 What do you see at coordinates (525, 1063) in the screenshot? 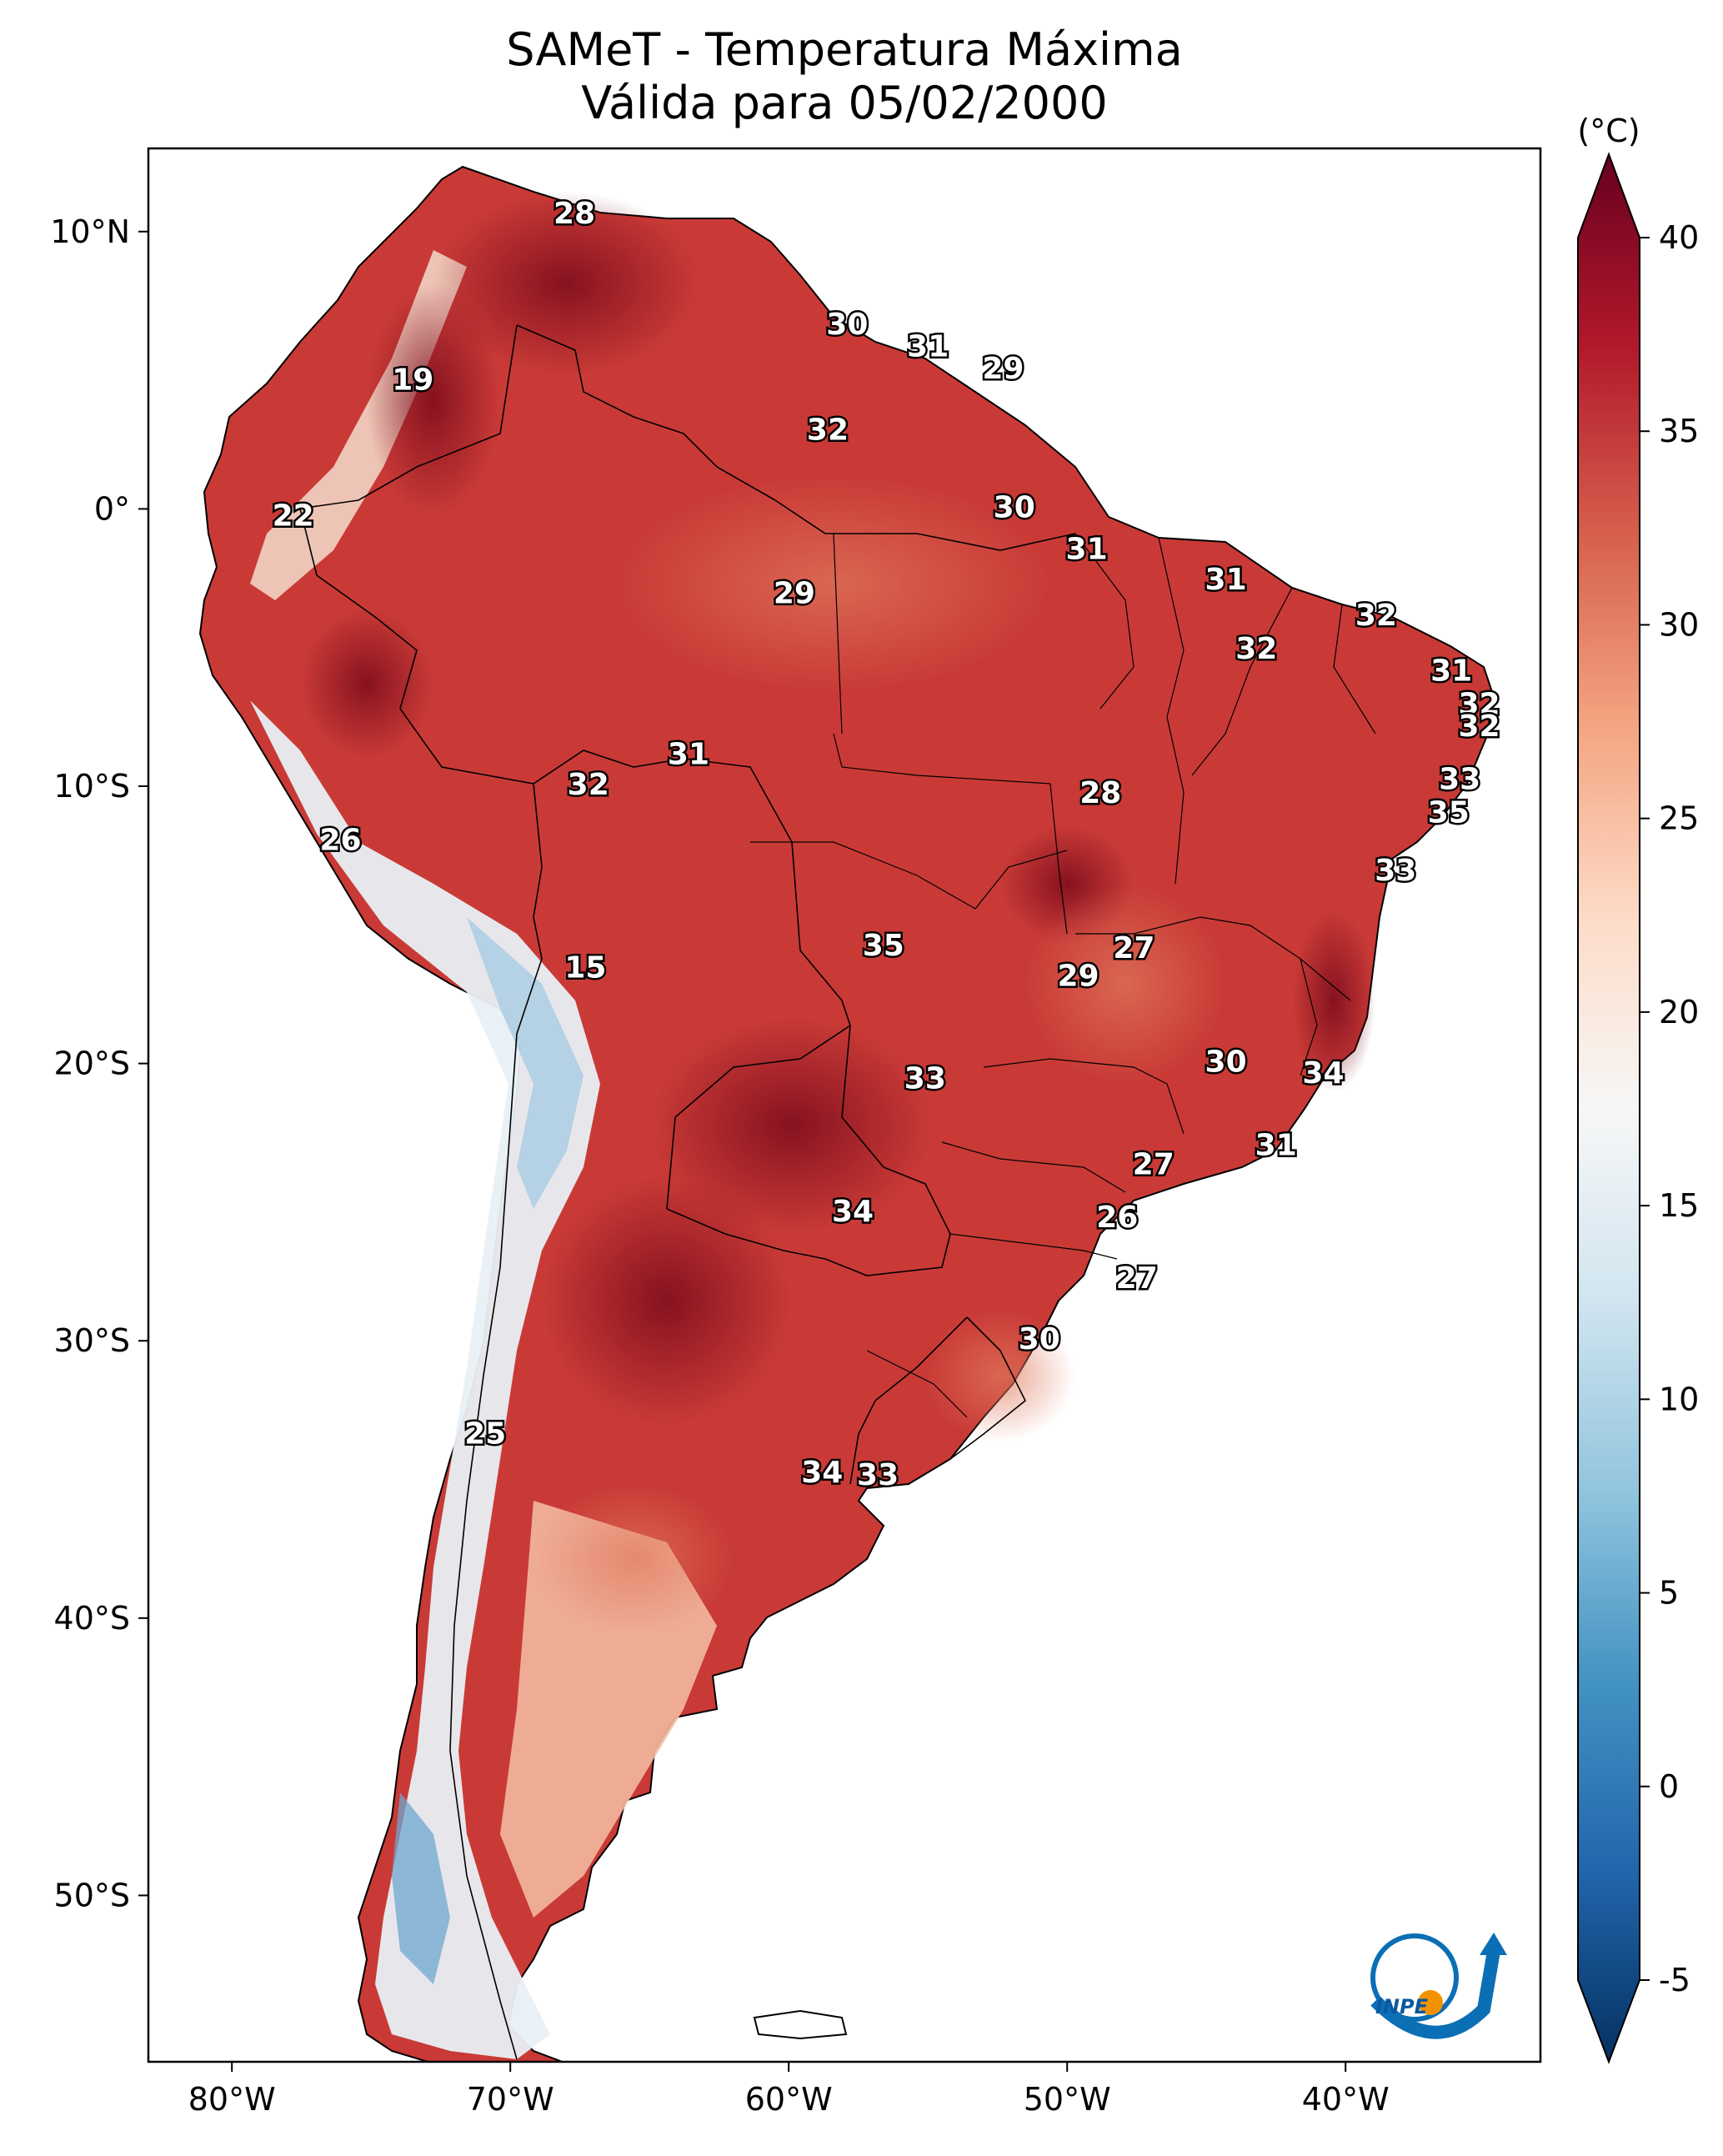
I see `andes-blue-core` at bounding box center [525, 1063].